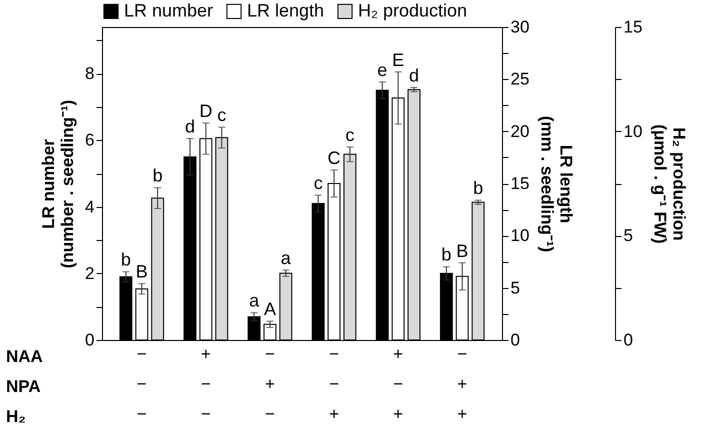 The width and height of the screenshot is (722, 447). I want to click on data-label: C, so click(334, 158).